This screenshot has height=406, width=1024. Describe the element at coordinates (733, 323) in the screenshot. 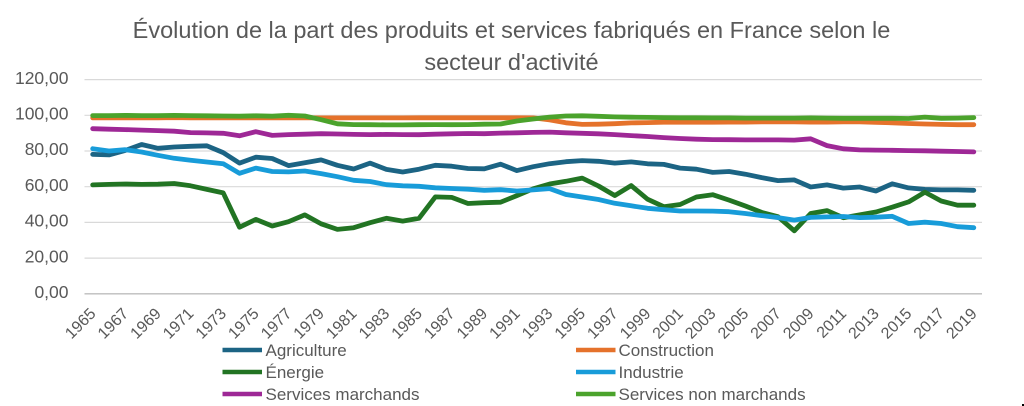

I see `svg-text: 2005` at that location.